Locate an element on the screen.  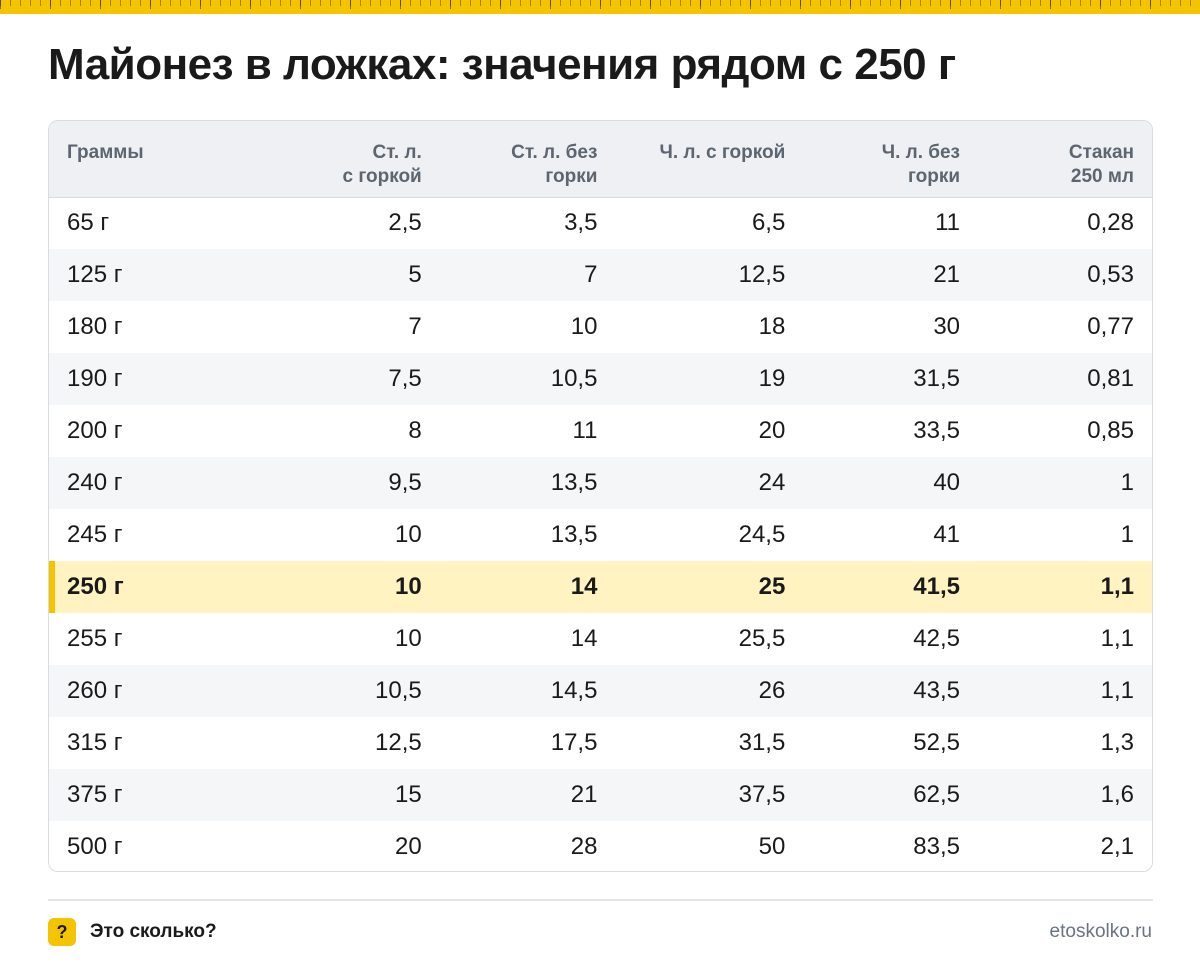
brand-logo: ? Это сколько? is located at coordinates (132, 932).